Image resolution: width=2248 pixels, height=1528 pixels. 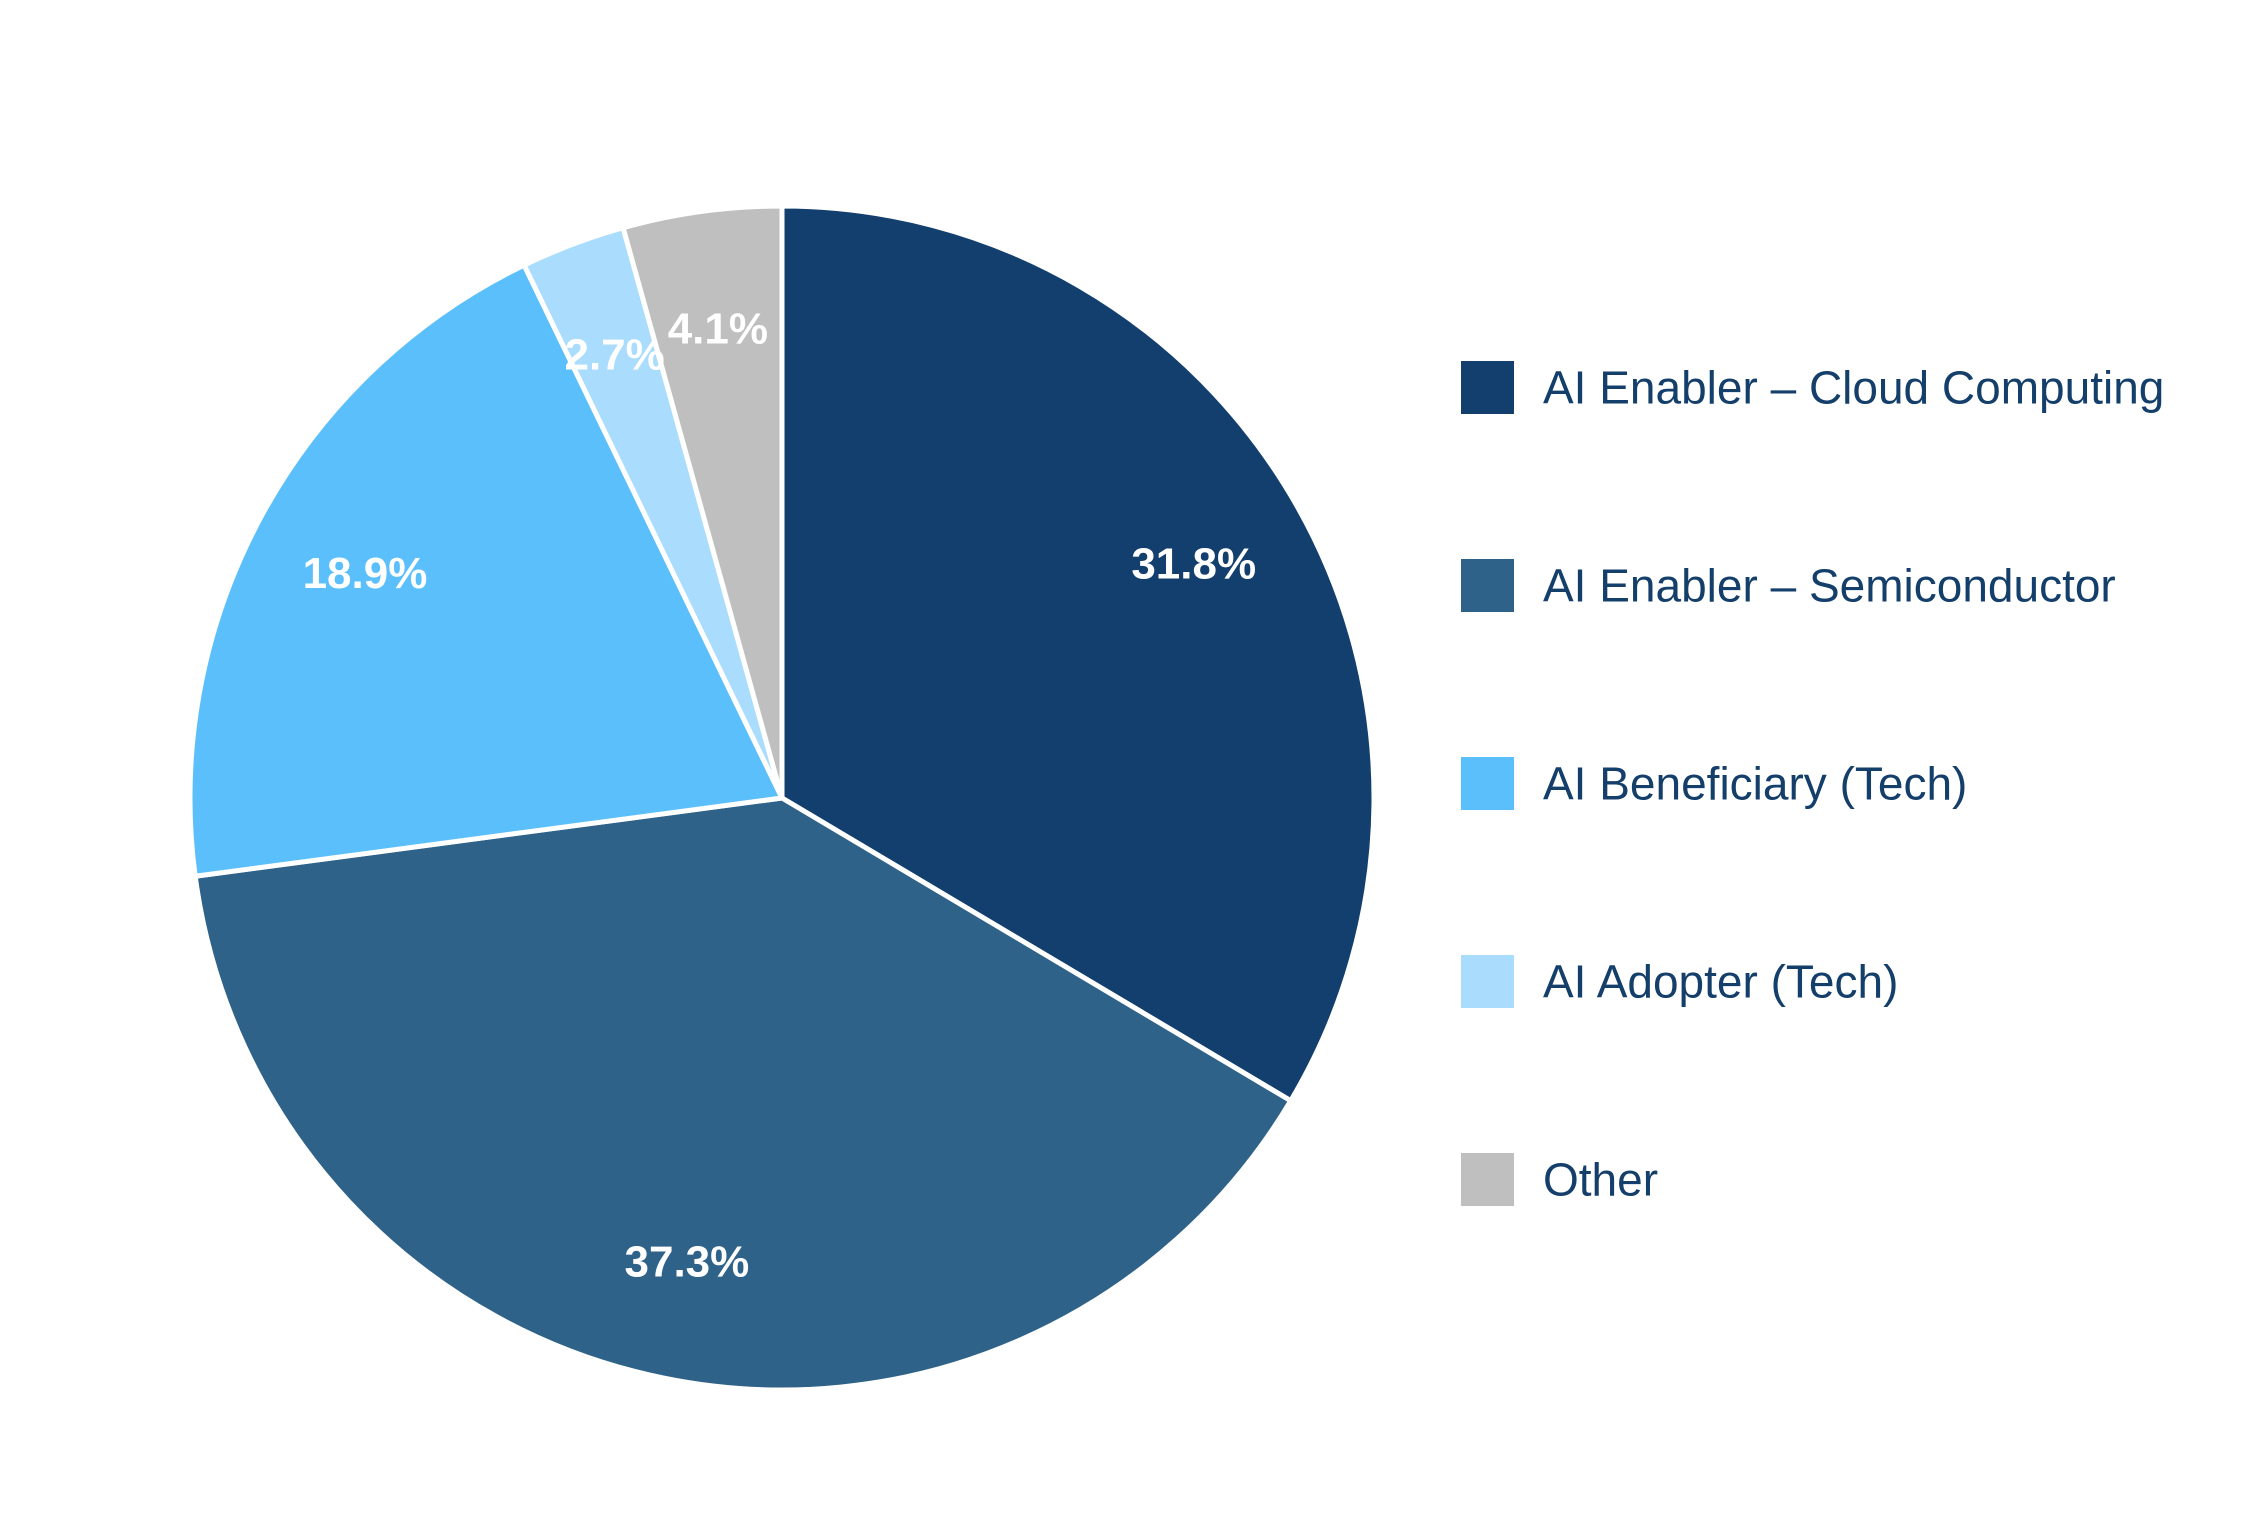 I want to click on slice-label-ai-beneficiary-tech: 18.9%, so click(x=365, y=573).